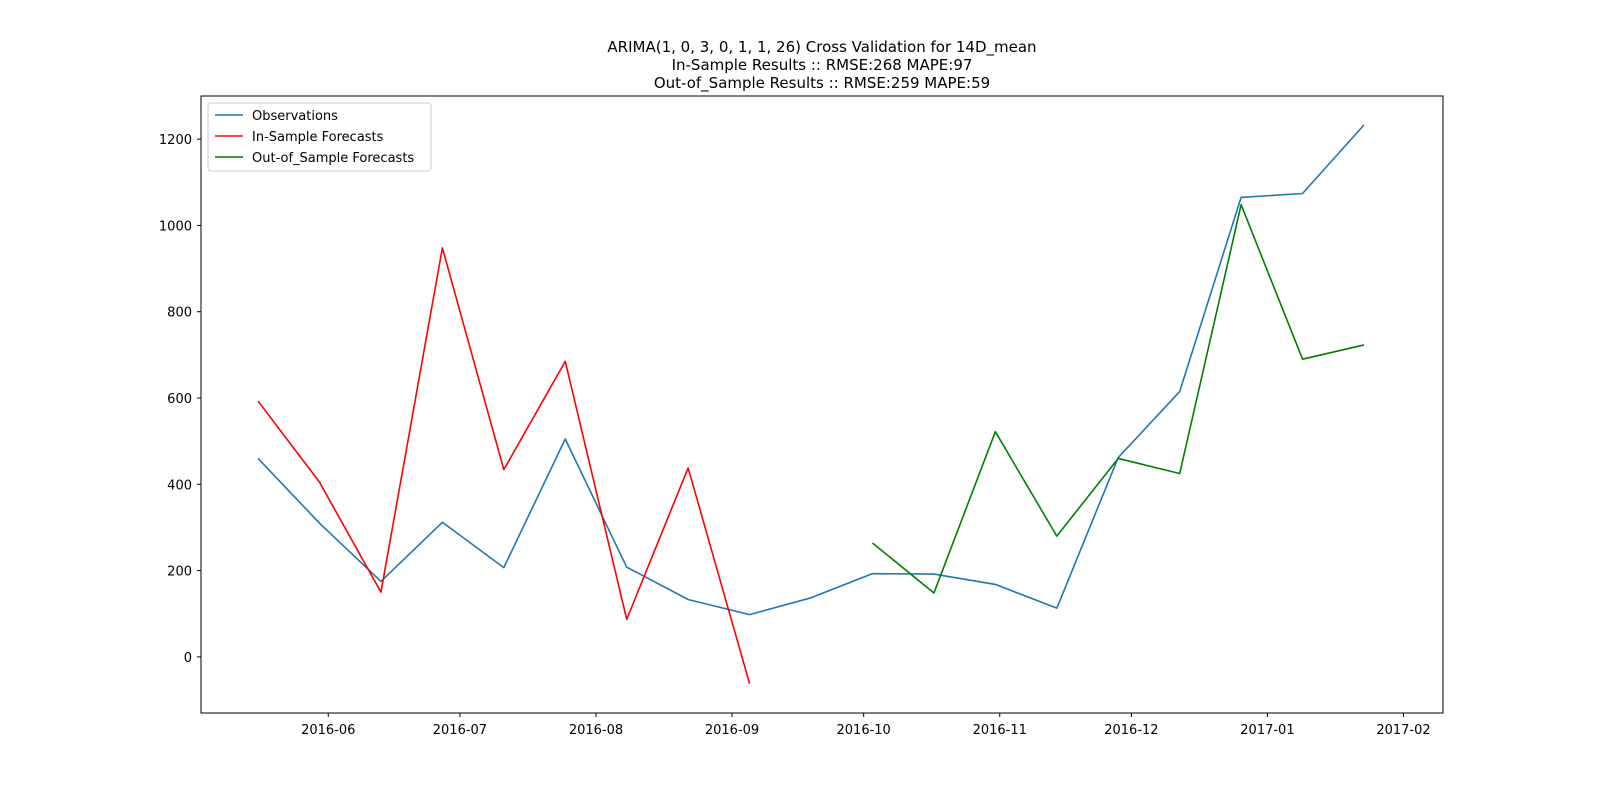 The width and height of the screenshot is (1600, 800). Describe the element at coordinates (1267, 730) in the screenshot. I see `x-tick-label: 2017-01` at that location.